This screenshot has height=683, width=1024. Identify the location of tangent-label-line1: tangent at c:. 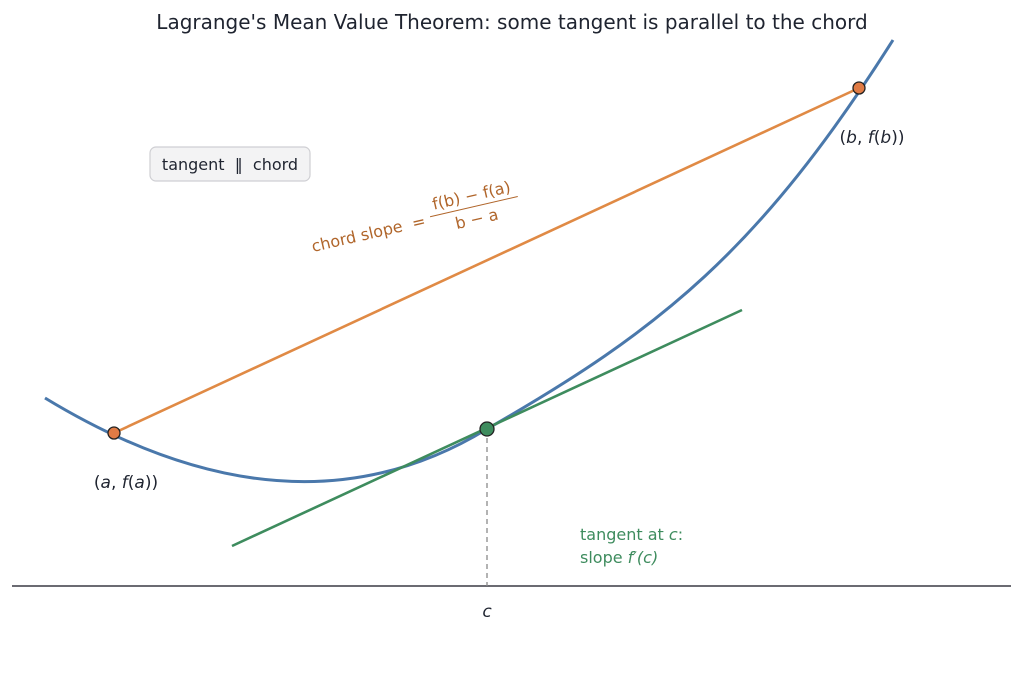
(631, 534).